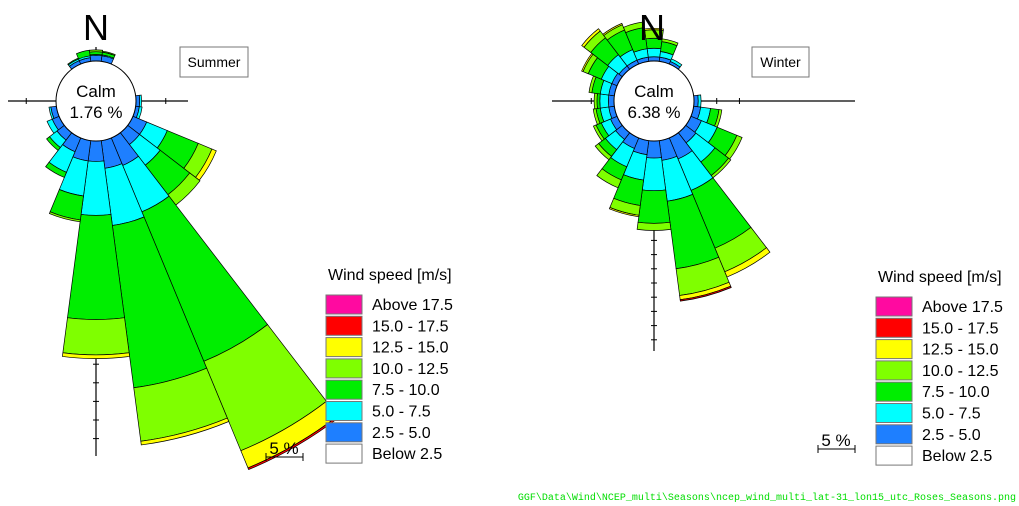 The height and width of the screenshot is (506, 1019). What do you see at coordinates (654, 112) in the screenshot?
I see `calm-value: 6.38 %` at bounding box center [654, 112].